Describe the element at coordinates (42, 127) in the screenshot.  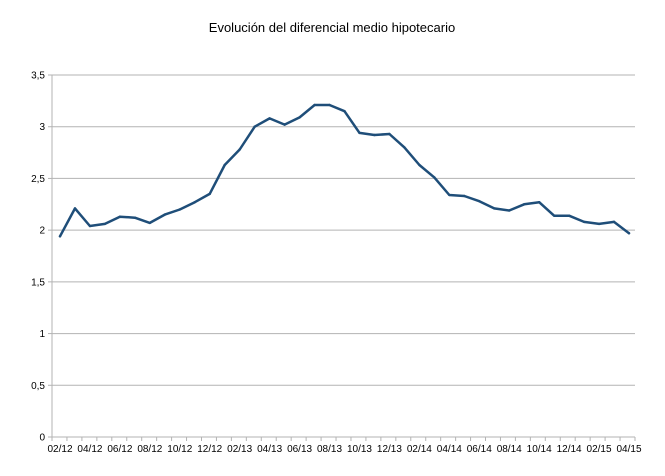
I see `y-tick-label: 3` at that location.